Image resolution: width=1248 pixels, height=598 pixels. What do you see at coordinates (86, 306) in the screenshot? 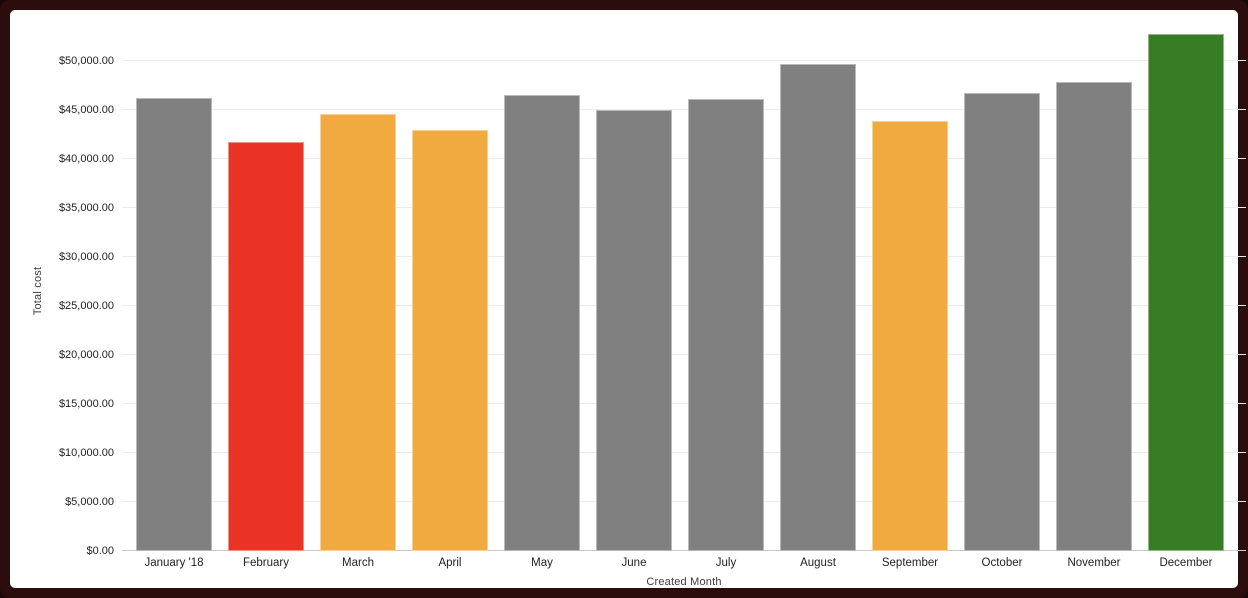
I see `y-tick-label: $25,000.00` at bounding box center [86, 306].